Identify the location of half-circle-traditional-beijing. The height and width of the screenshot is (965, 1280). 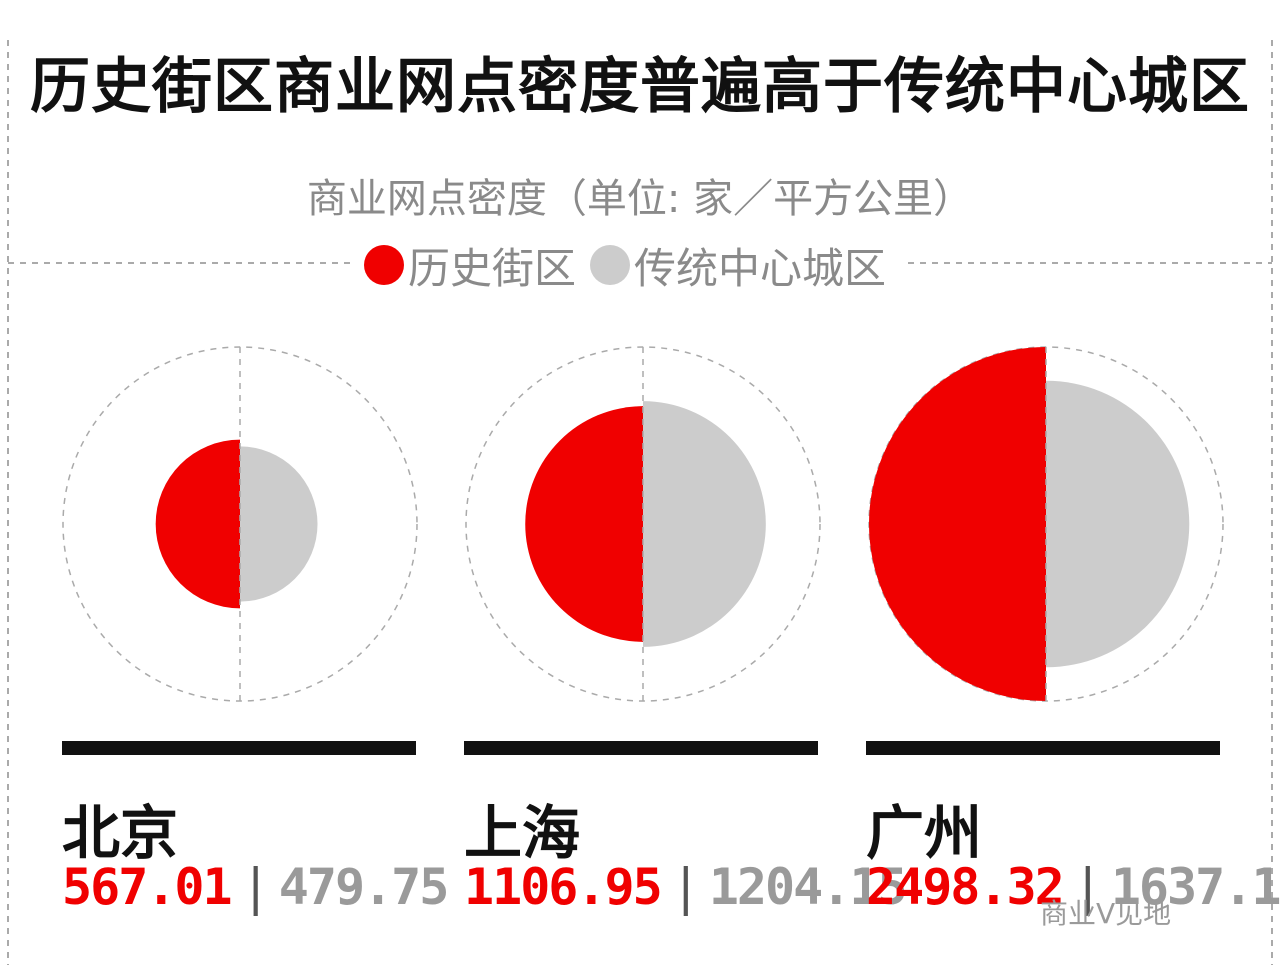
(279, 524).